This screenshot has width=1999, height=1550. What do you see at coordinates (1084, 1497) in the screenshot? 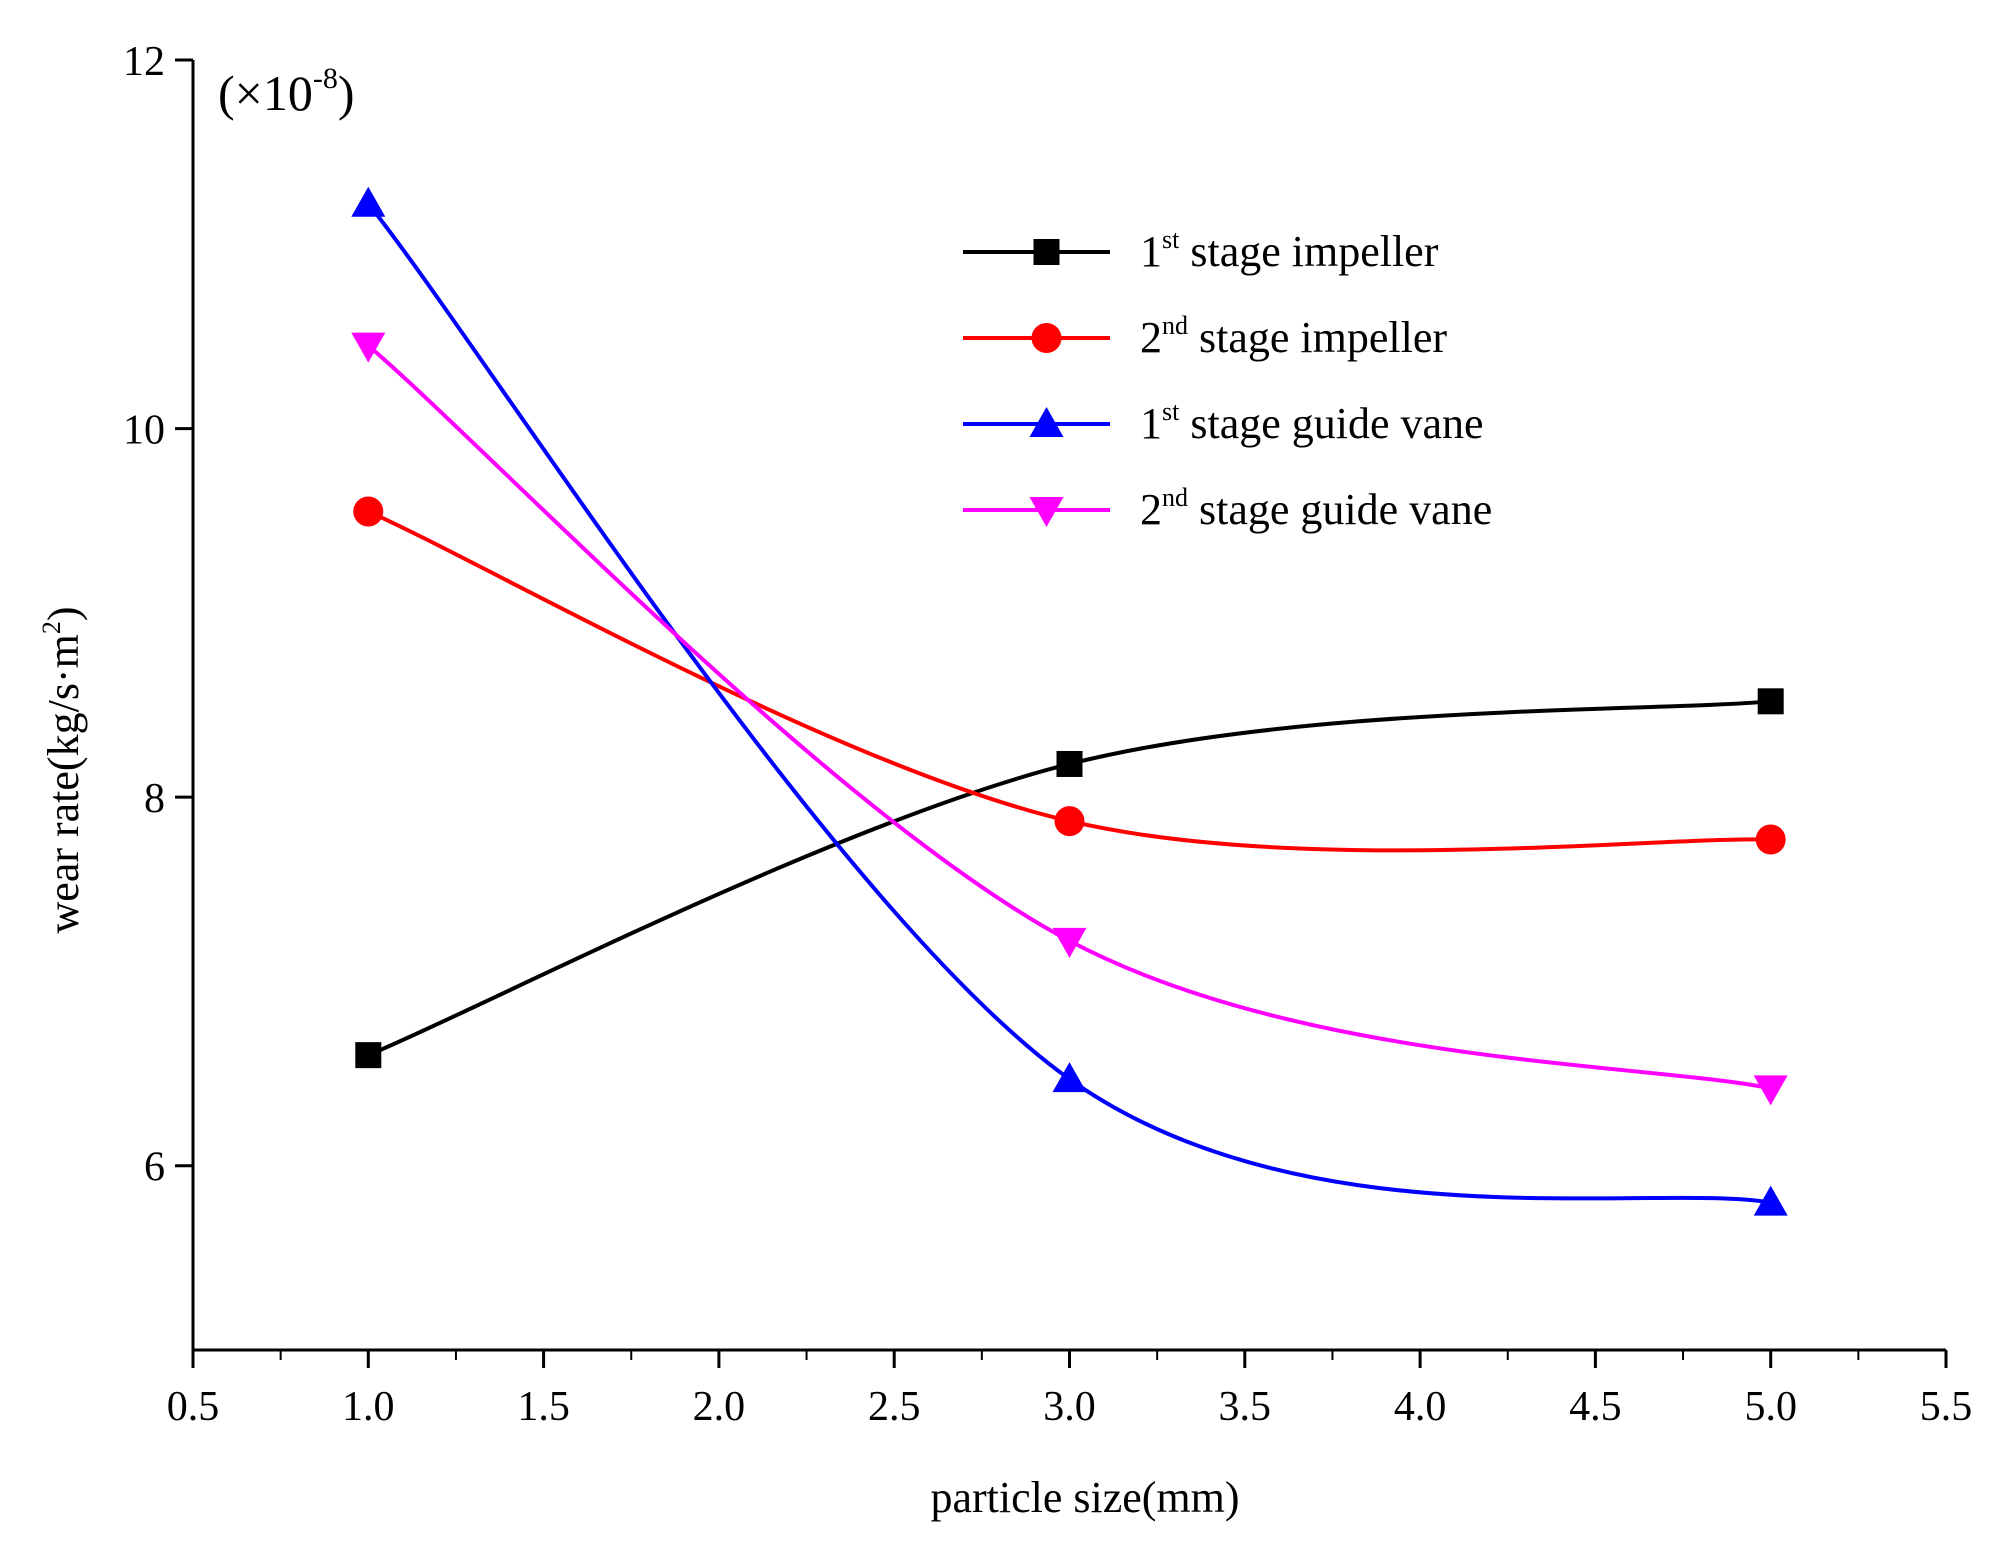
I see `x-axis-title: particle size(mm)` at bounding box center [1084, 1497].